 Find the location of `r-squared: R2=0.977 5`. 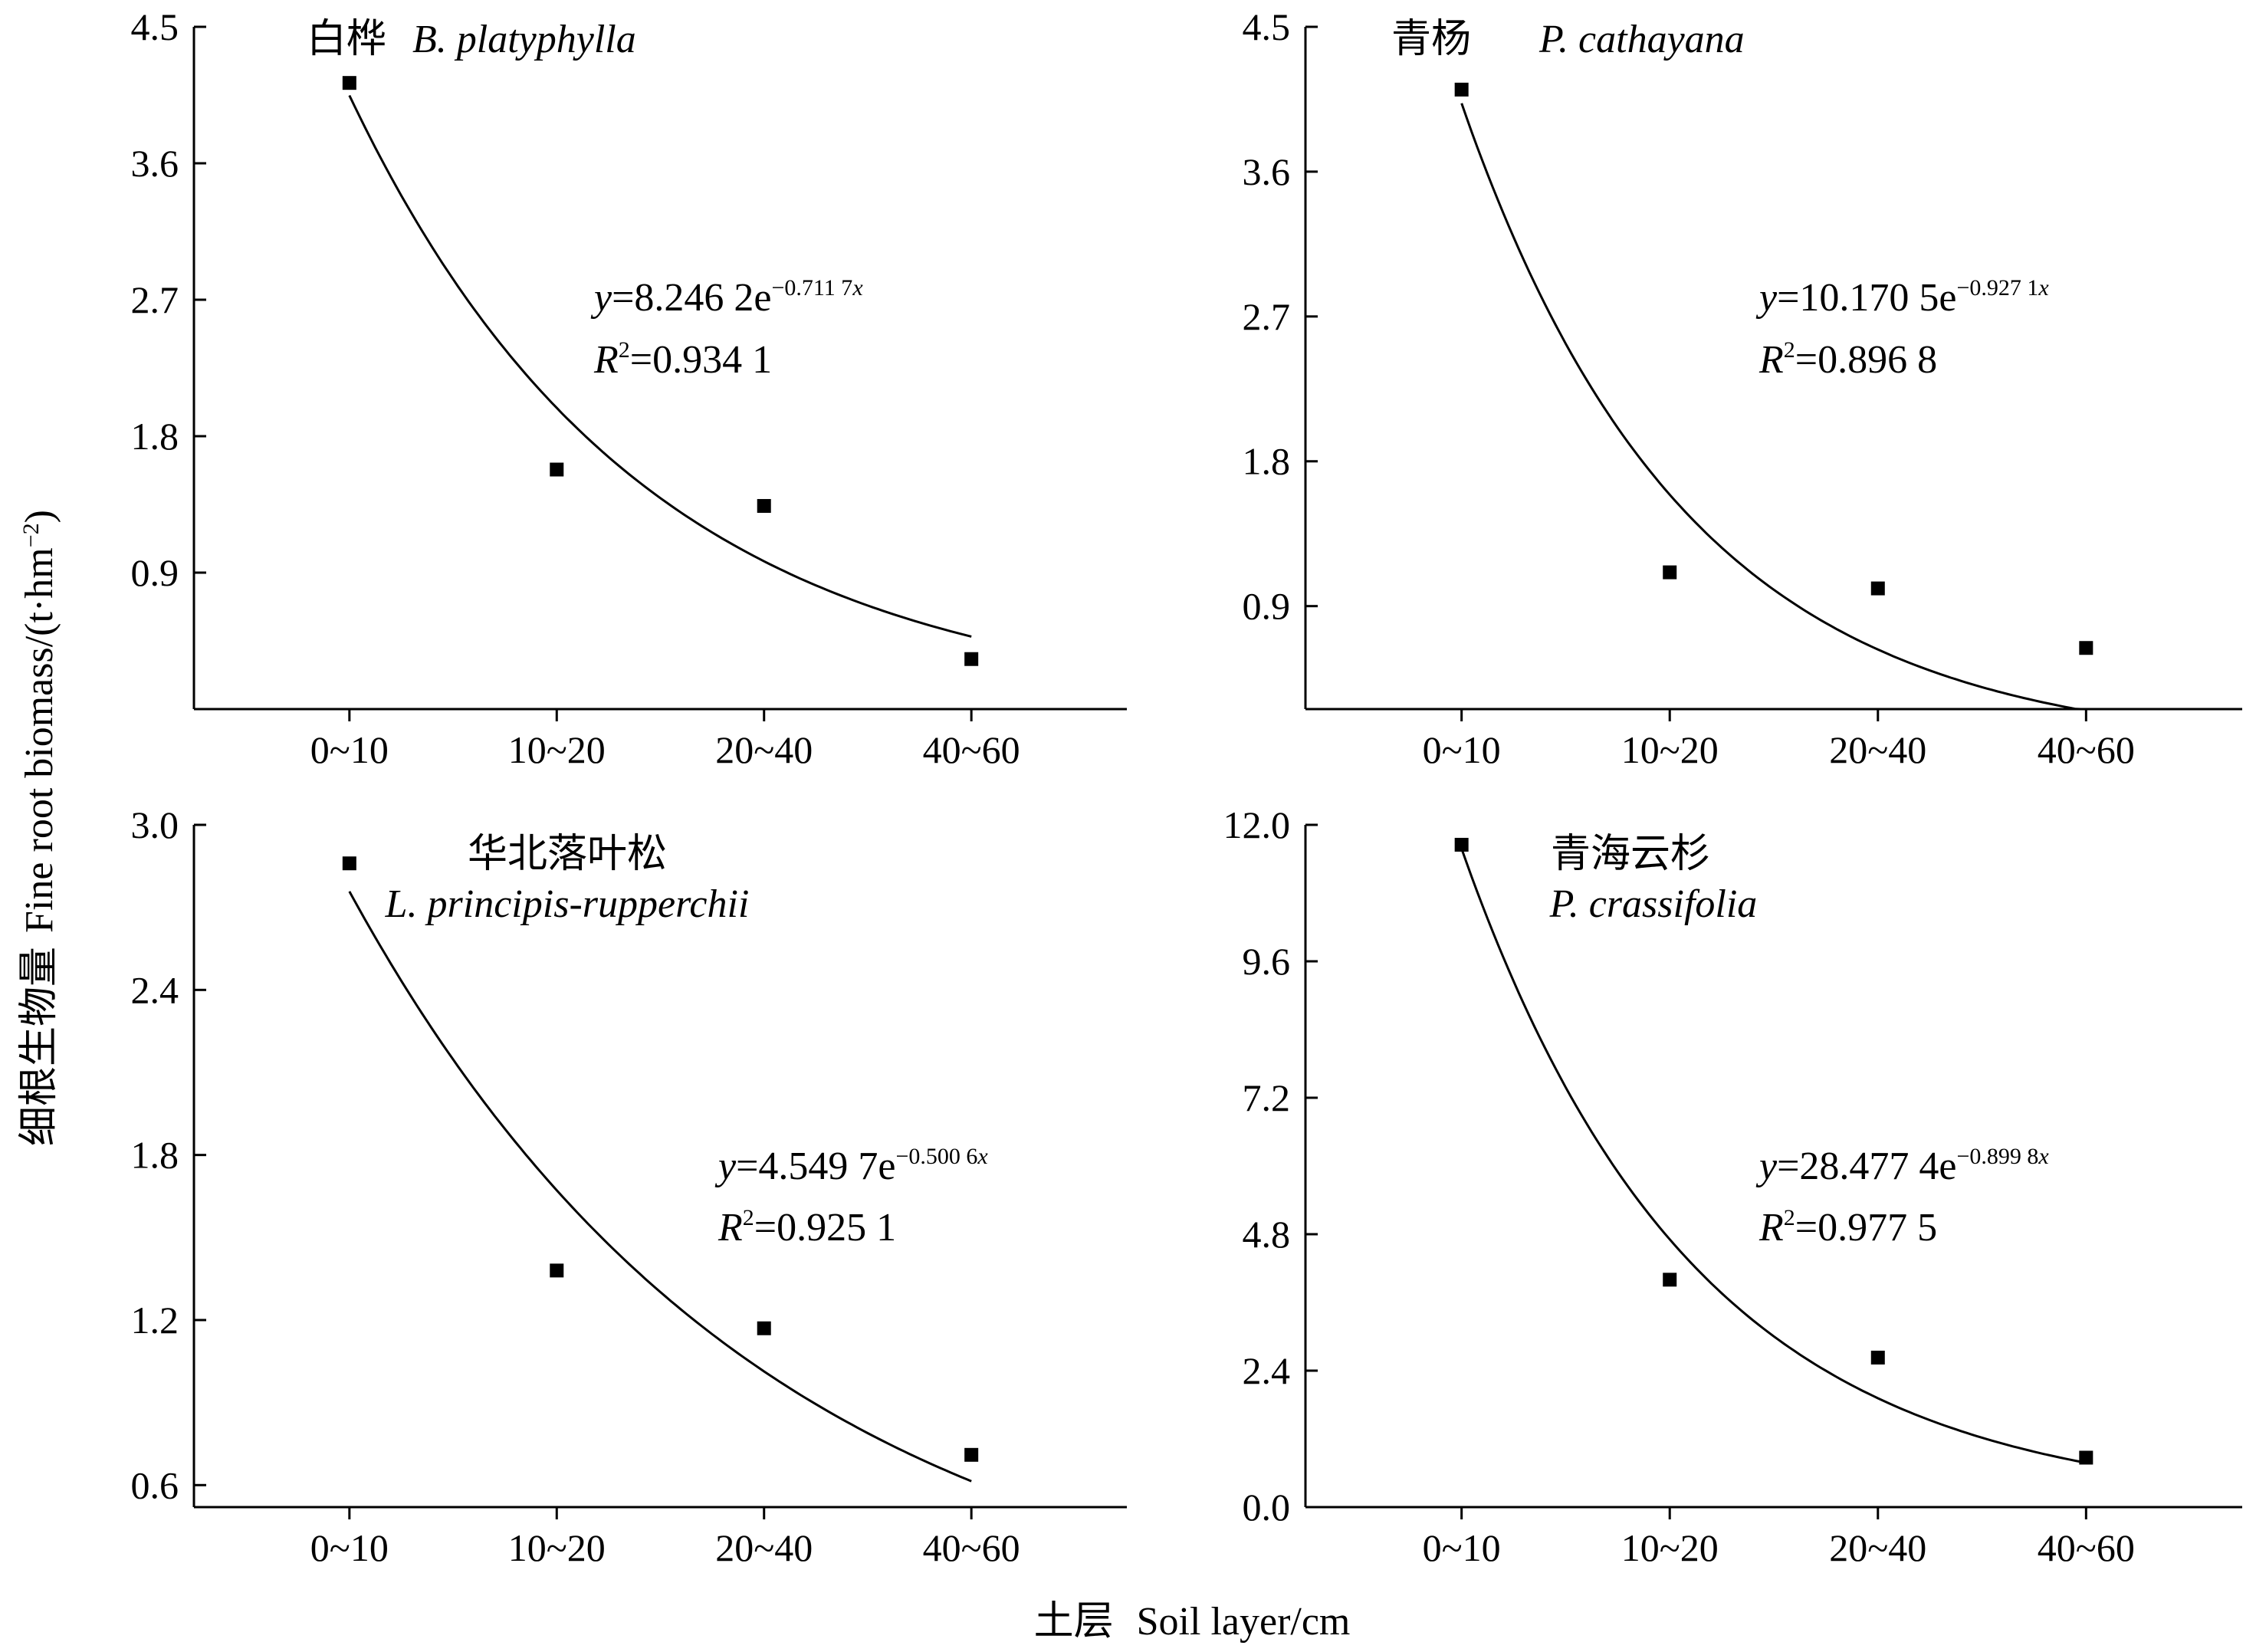

r-squared: R2=0.977 5 is located at coordinates (1847, 1227).